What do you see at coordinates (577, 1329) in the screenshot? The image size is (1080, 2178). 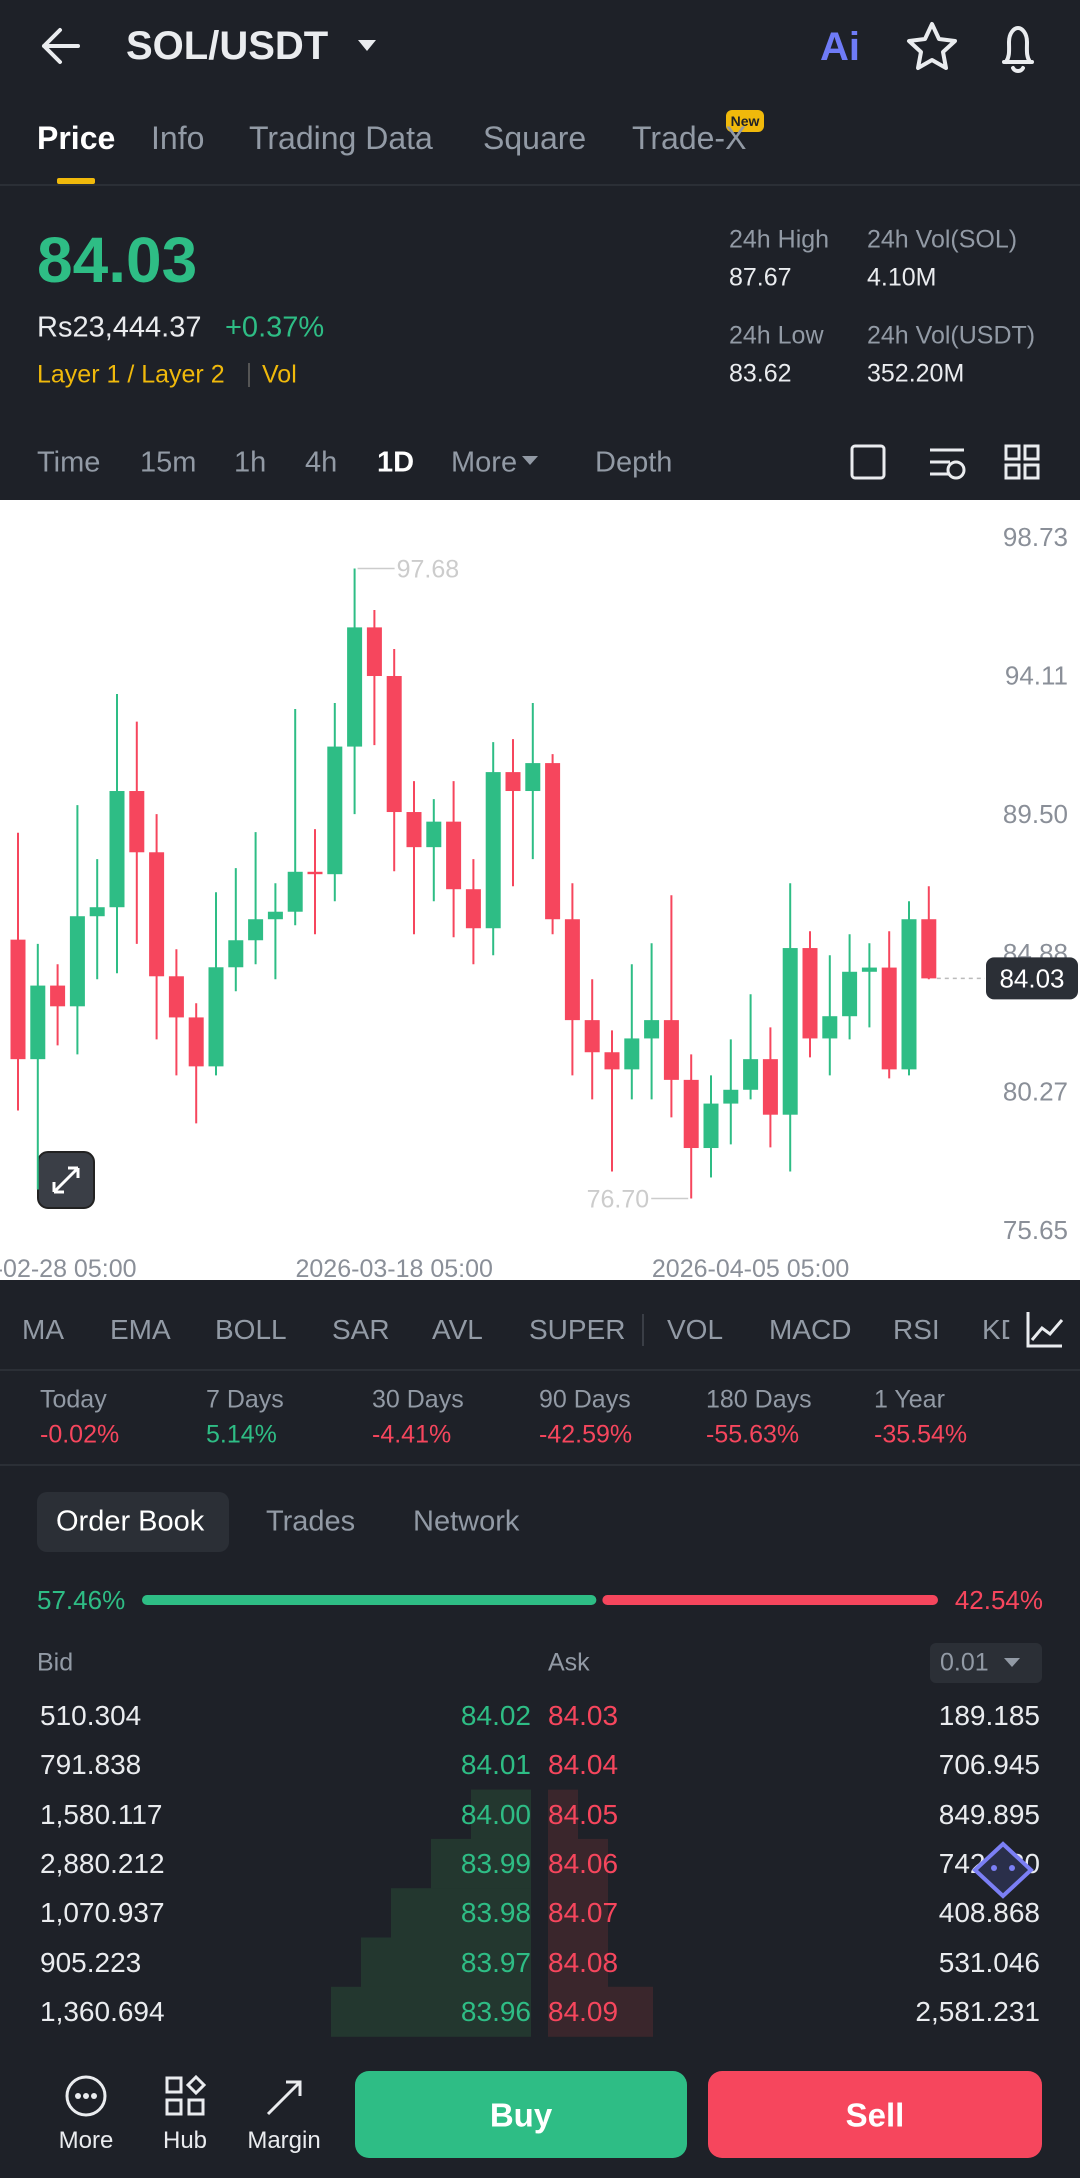 I see `indicator: SUPER` at bounding box center [577, 1329].